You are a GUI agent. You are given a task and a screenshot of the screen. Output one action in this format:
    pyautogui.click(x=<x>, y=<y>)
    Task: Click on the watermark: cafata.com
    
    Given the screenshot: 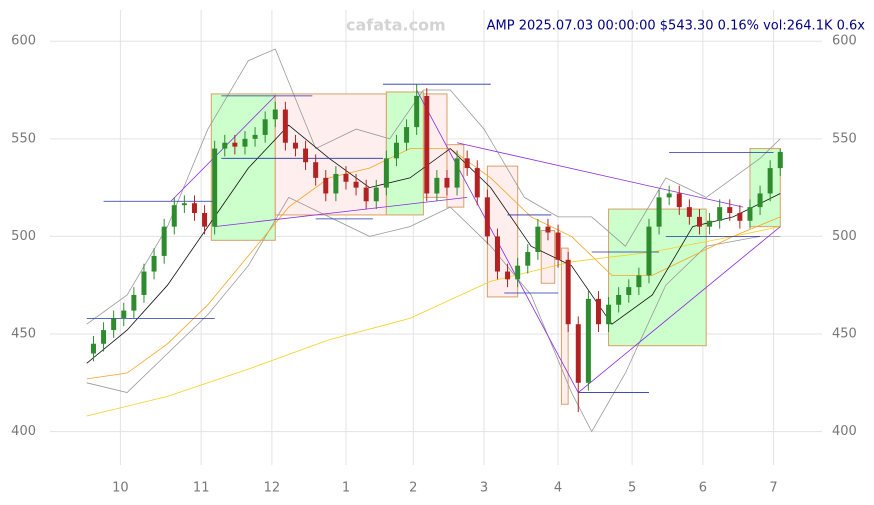 What is the action you would take?
    pyautogui.click(x=396, y=25)
    